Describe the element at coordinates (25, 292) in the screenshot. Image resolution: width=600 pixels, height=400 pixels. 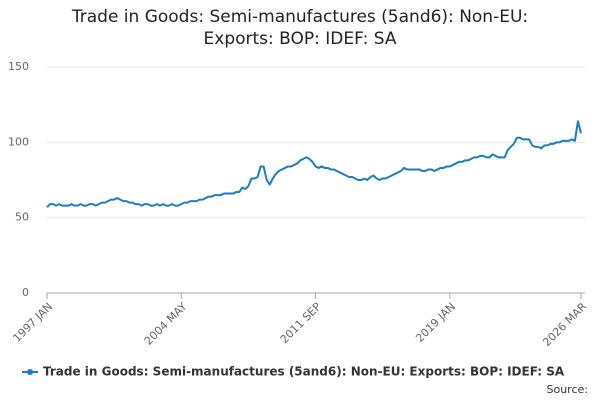
I see `y-tick-label: 0` at that location.